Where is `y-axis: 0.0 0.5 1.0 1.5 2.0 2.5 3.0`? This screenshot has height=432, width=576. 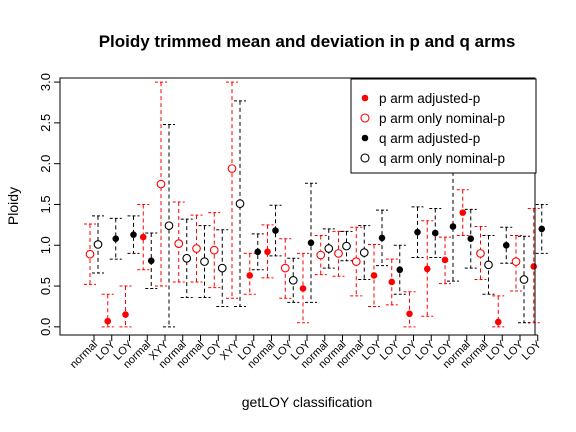 y-axis: 0.0 0.5 1.0 1.5 2.0 2.5 3.0 is located at coordinates (49, 204).